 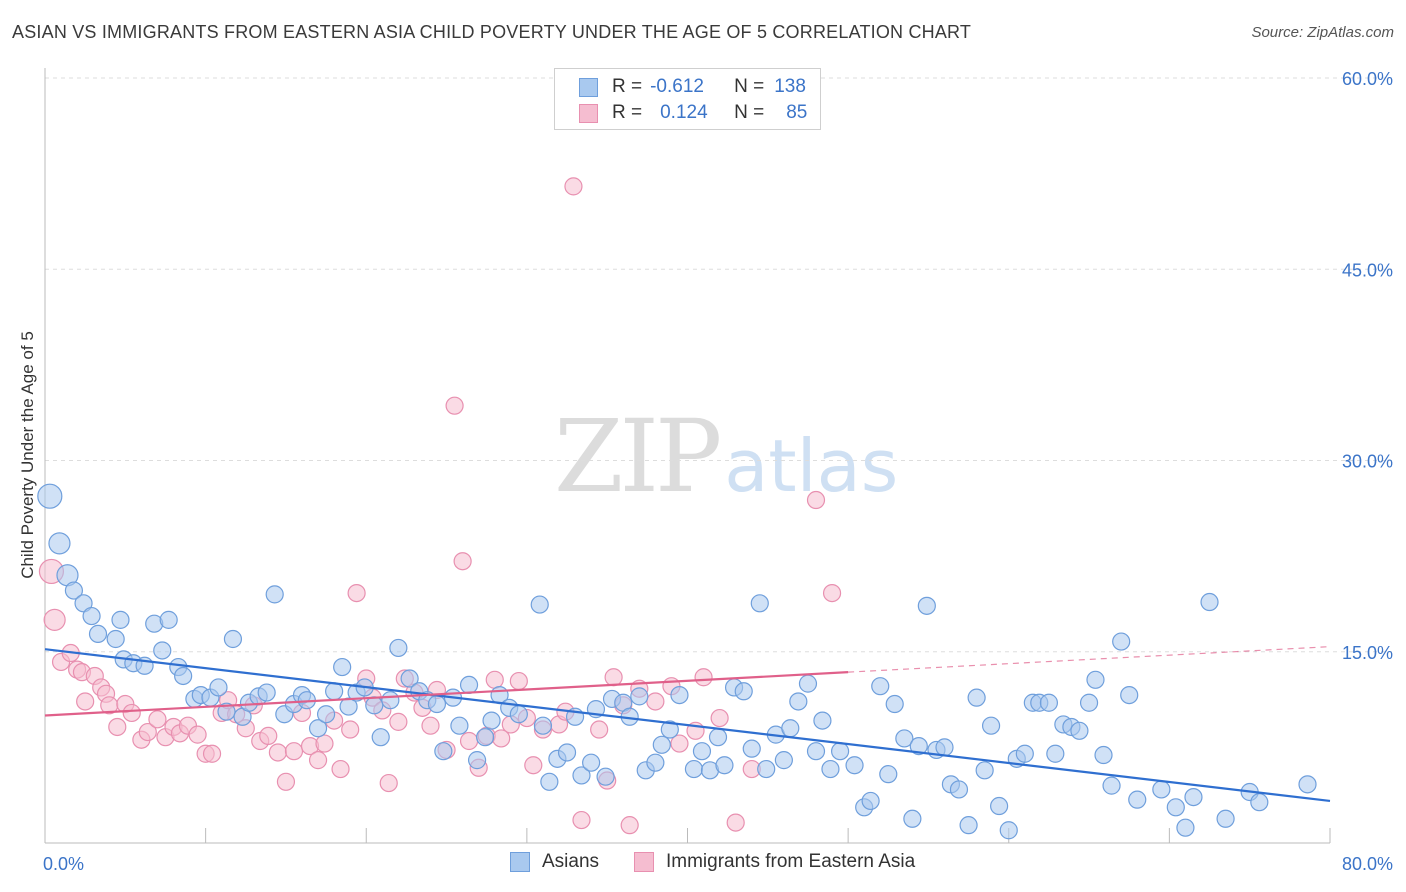 I want to click on correlation-legend: R = -0.612 N = 138 R = 0.124 N = 85, so click(x=687, y=99).